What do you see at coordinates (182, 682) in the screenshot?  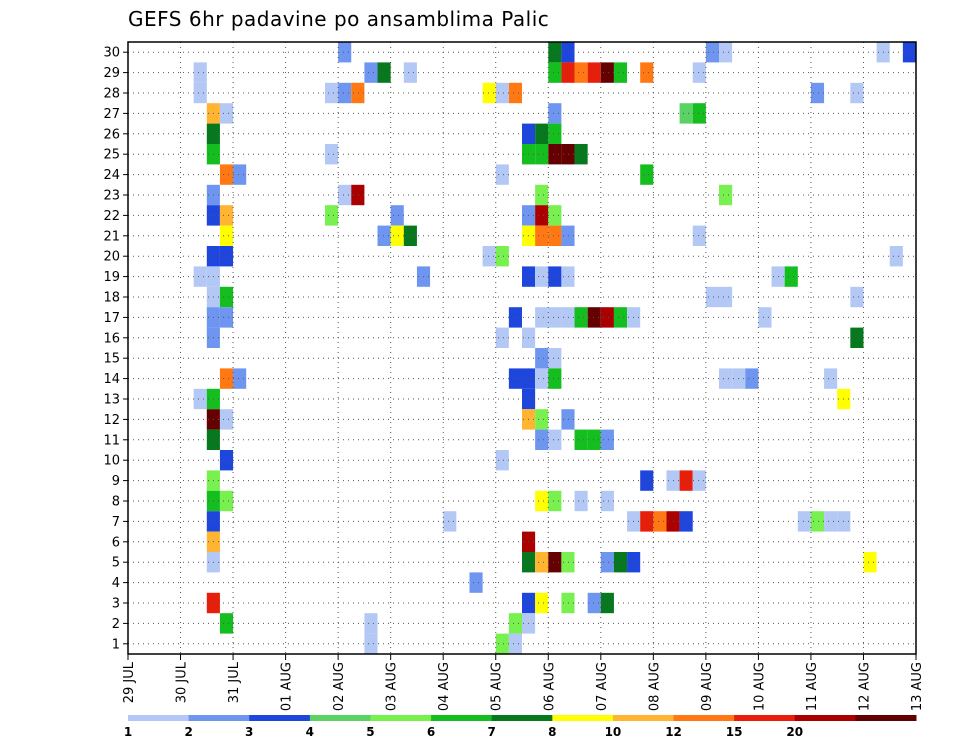 I see `x-tick-label: 30 JUL` at bounding box center [182, 682].